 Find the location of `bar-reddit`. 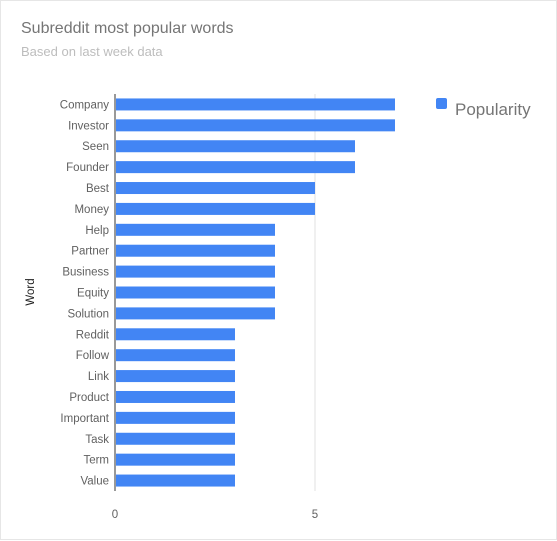

bar-reddit is located at coordinates (175, 334).